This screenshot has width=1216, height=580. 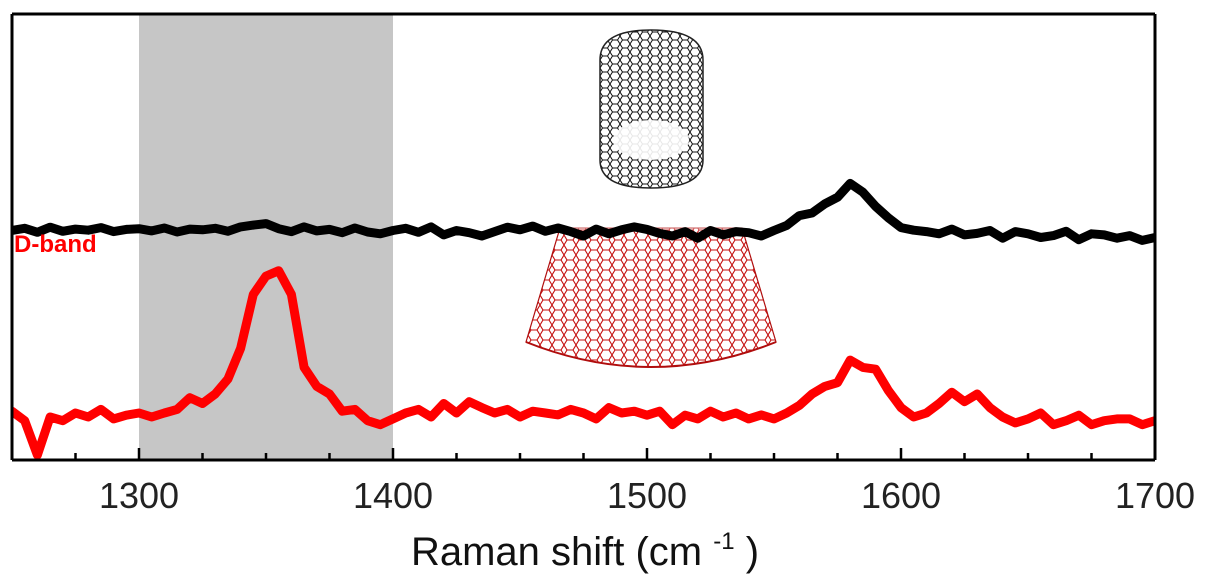 I want to click on x-tick-label: 1600, so click(x=901, y=495).